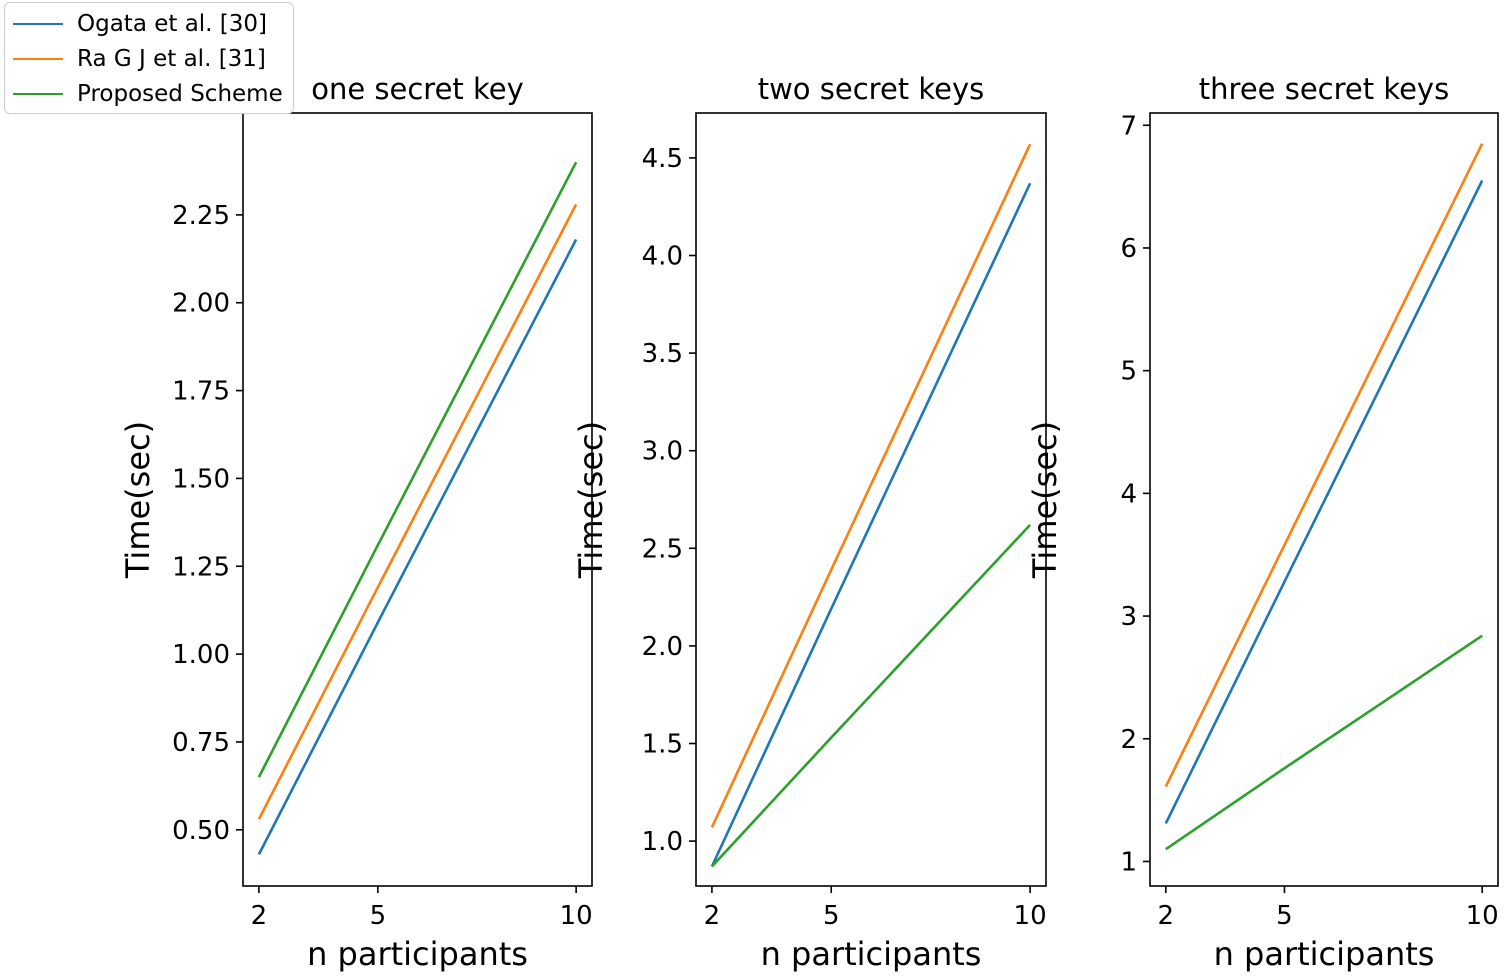  I want to click on y-tick-label-two-keys: 3.0, so click(662, 452).